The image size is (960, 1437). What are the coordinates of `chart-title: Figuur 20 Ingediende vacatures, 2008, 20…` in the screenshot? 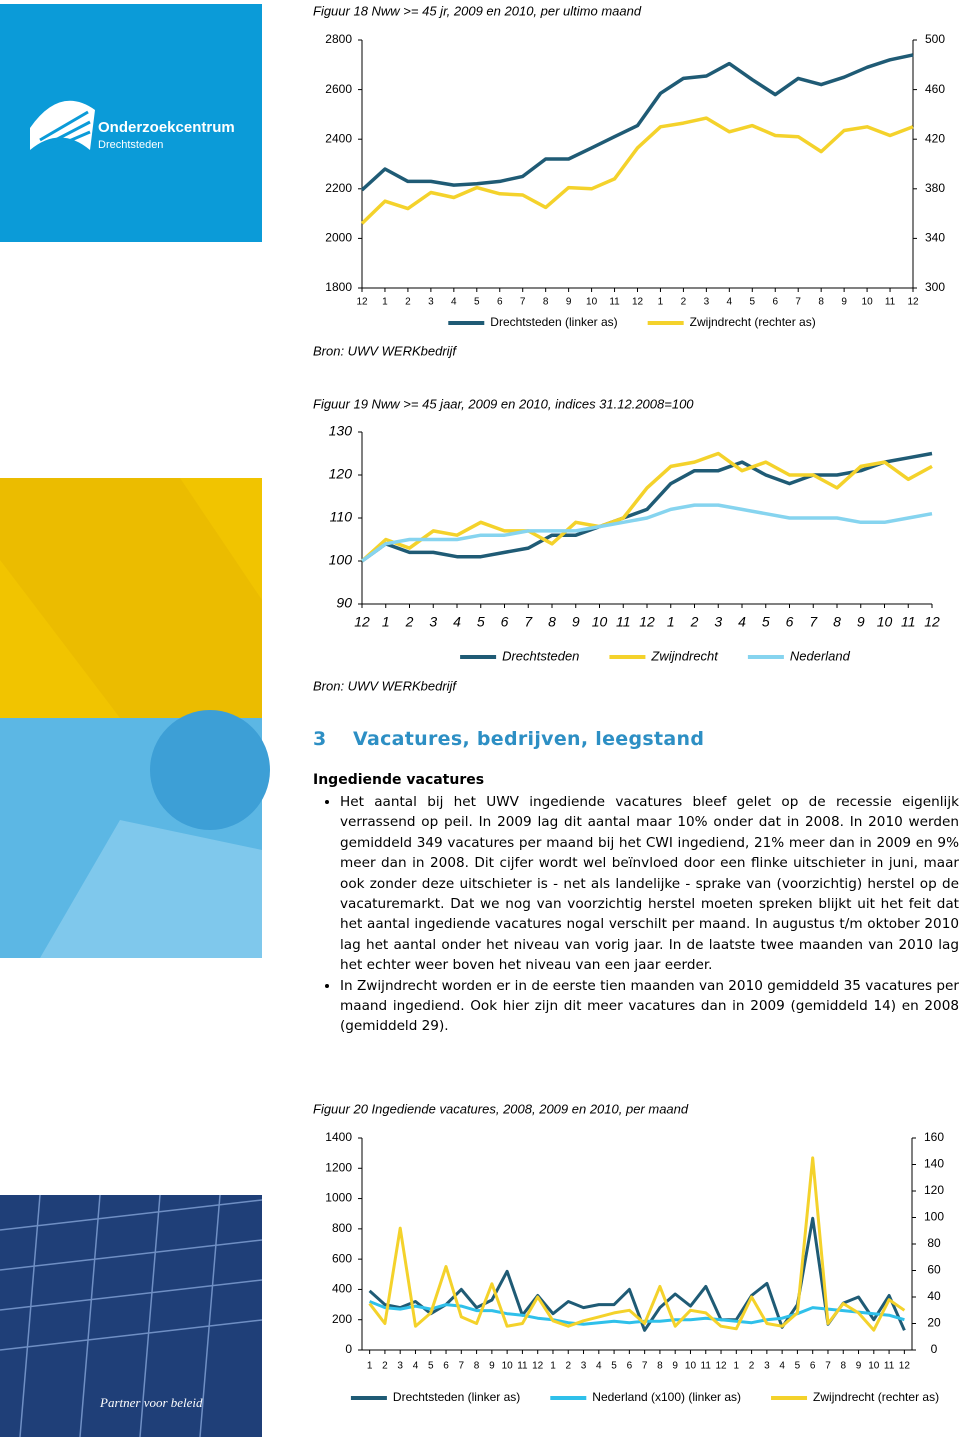 It's located at (501, 1108).